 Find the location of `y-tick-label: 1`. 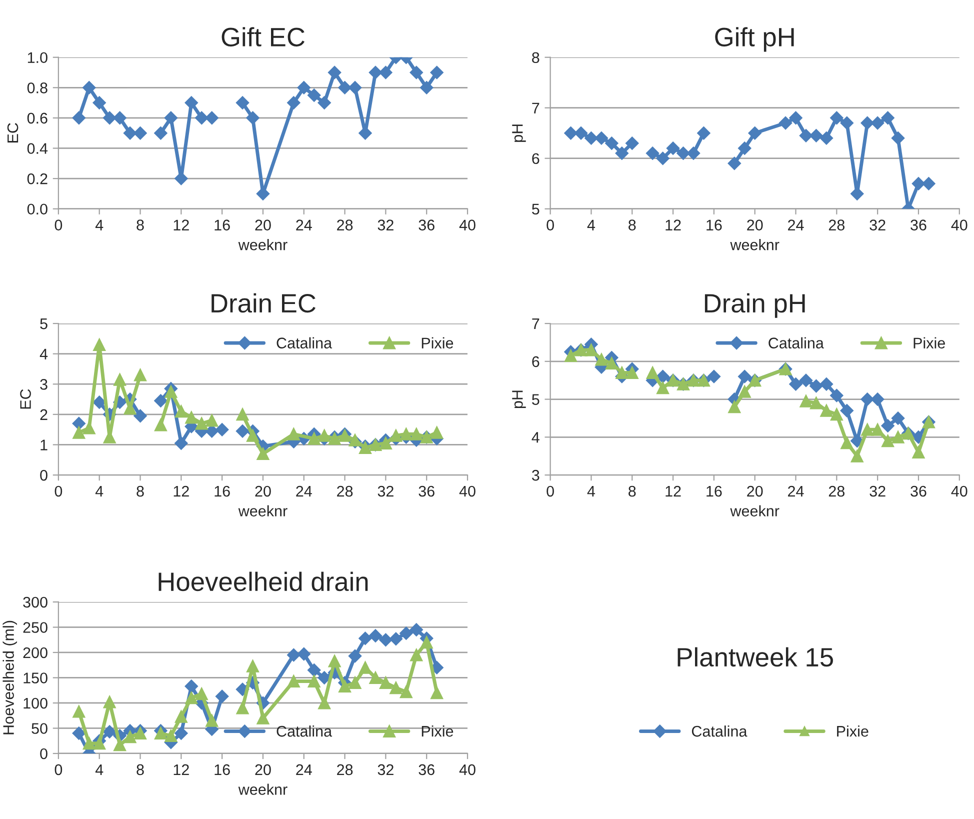

y-tick-label: 1 is located at coordinates (44, 445).